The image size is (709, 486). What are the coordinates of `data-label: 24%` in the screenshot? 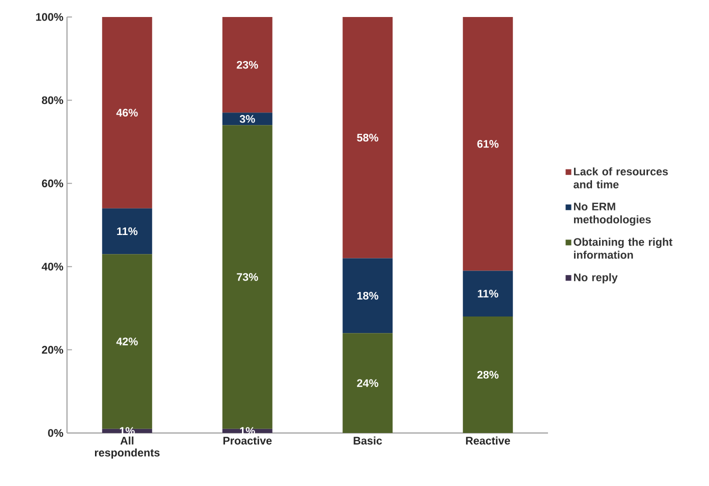 It's located at (367, 383).